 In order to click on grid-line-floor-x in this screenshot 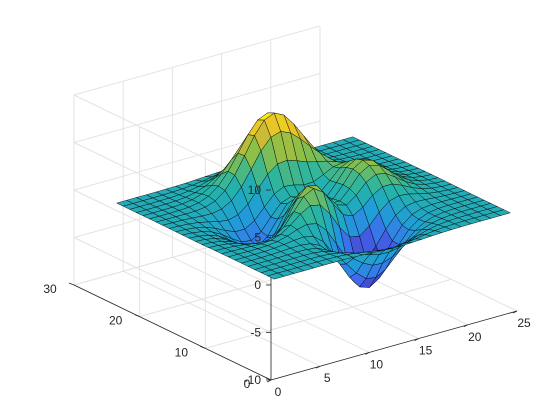, I will do `click(221, 318)`.